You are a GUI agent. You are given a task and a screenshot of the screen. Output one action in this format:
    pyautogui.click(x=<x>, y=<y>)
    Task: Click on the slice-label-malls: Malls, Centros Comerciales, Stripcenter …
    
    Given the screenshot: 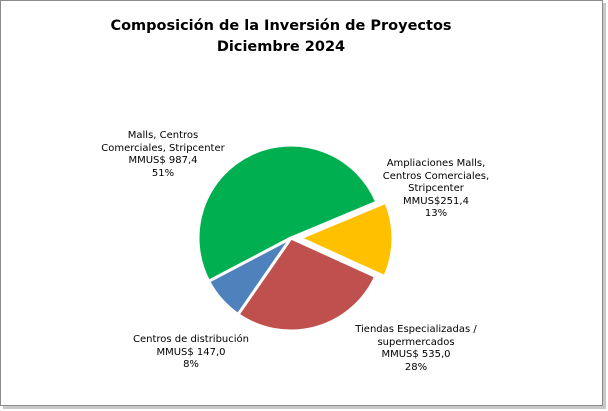 What is the action you would take?
    pyautogui.click(x=163, y=155)
    